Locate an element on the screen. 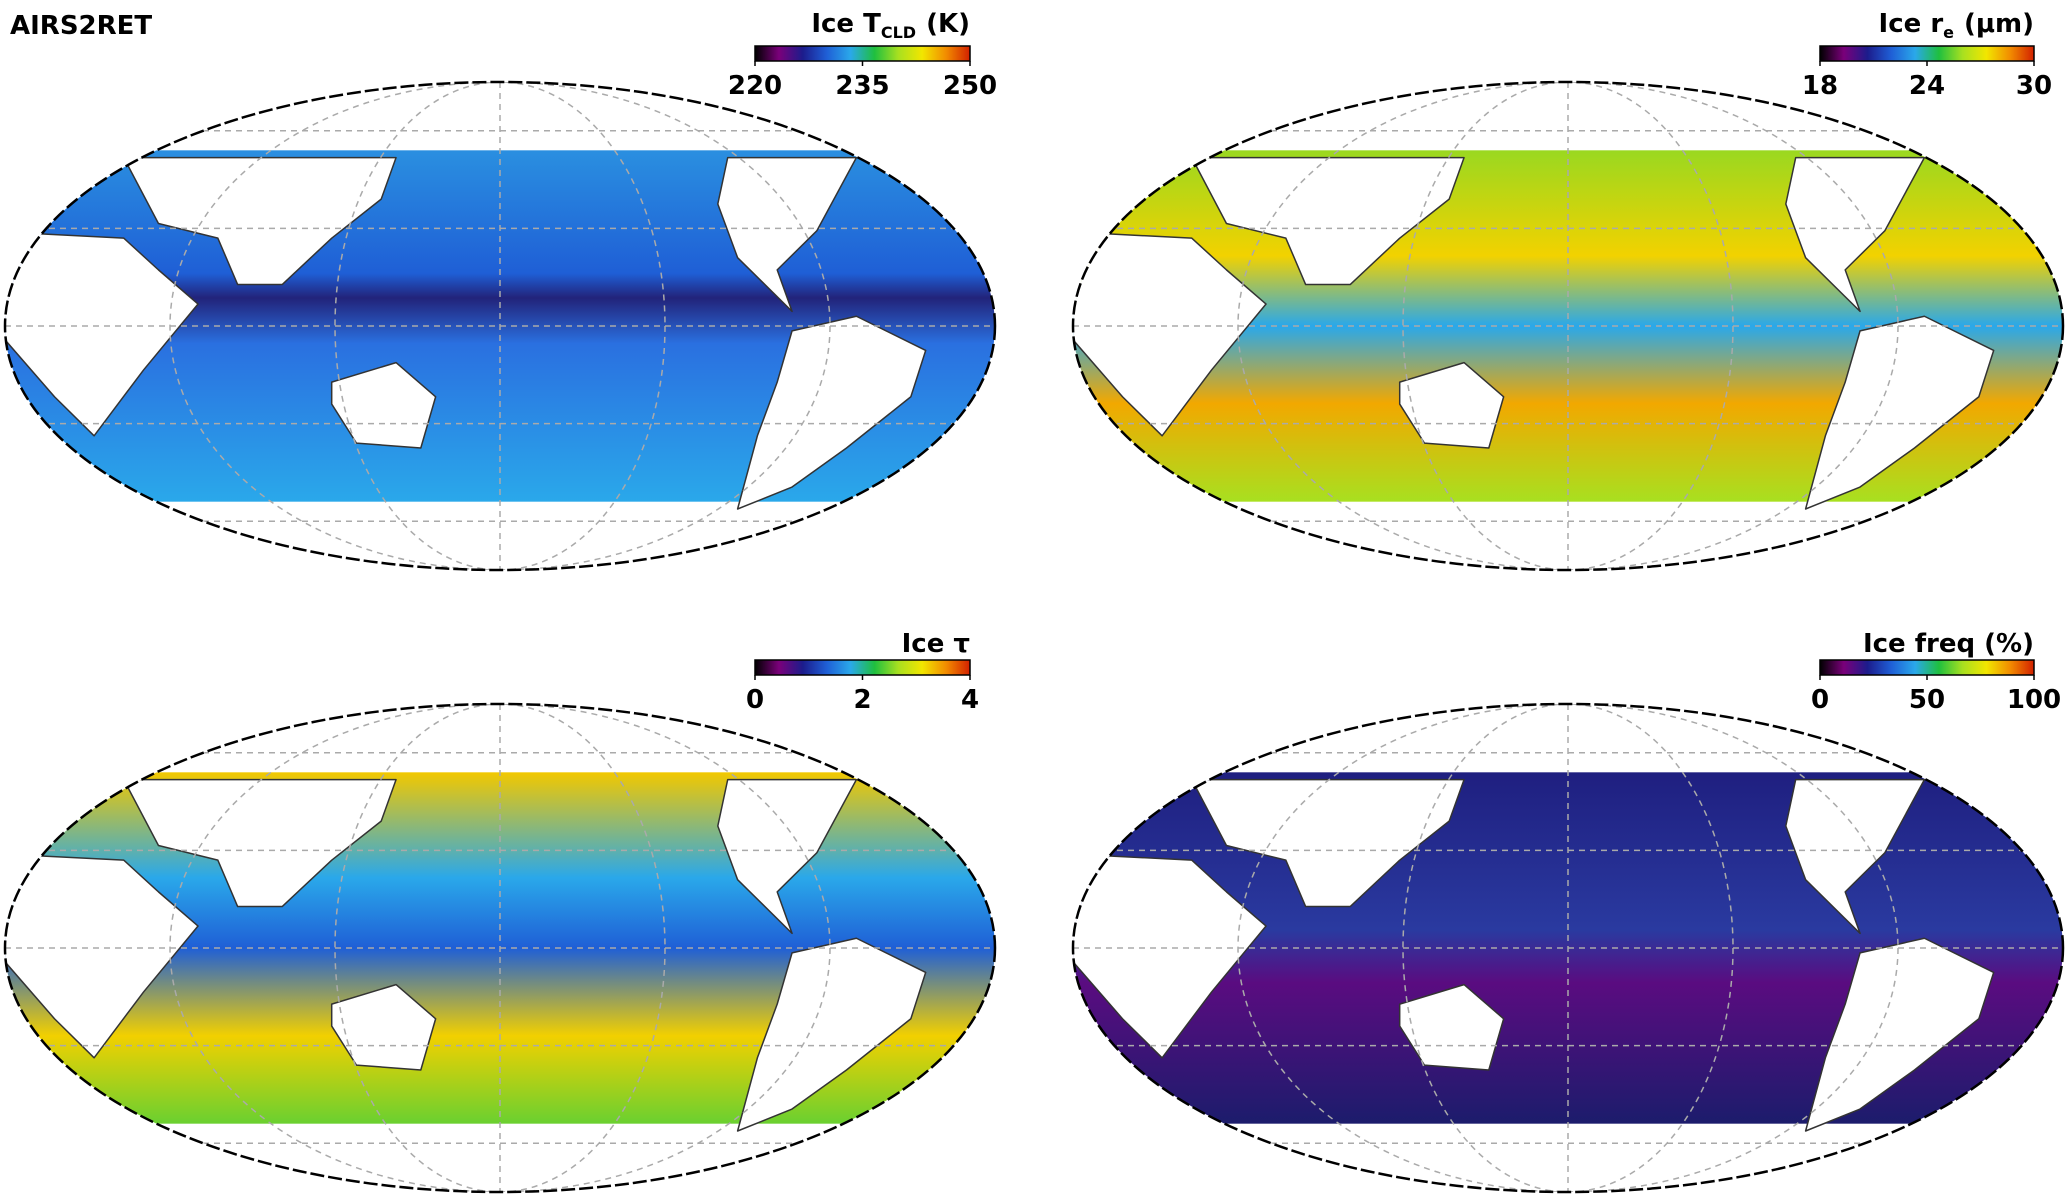 This screenshot has width=2067, height=1198. colorbar-tick-label: 235 is located at coordinates (862, 86).